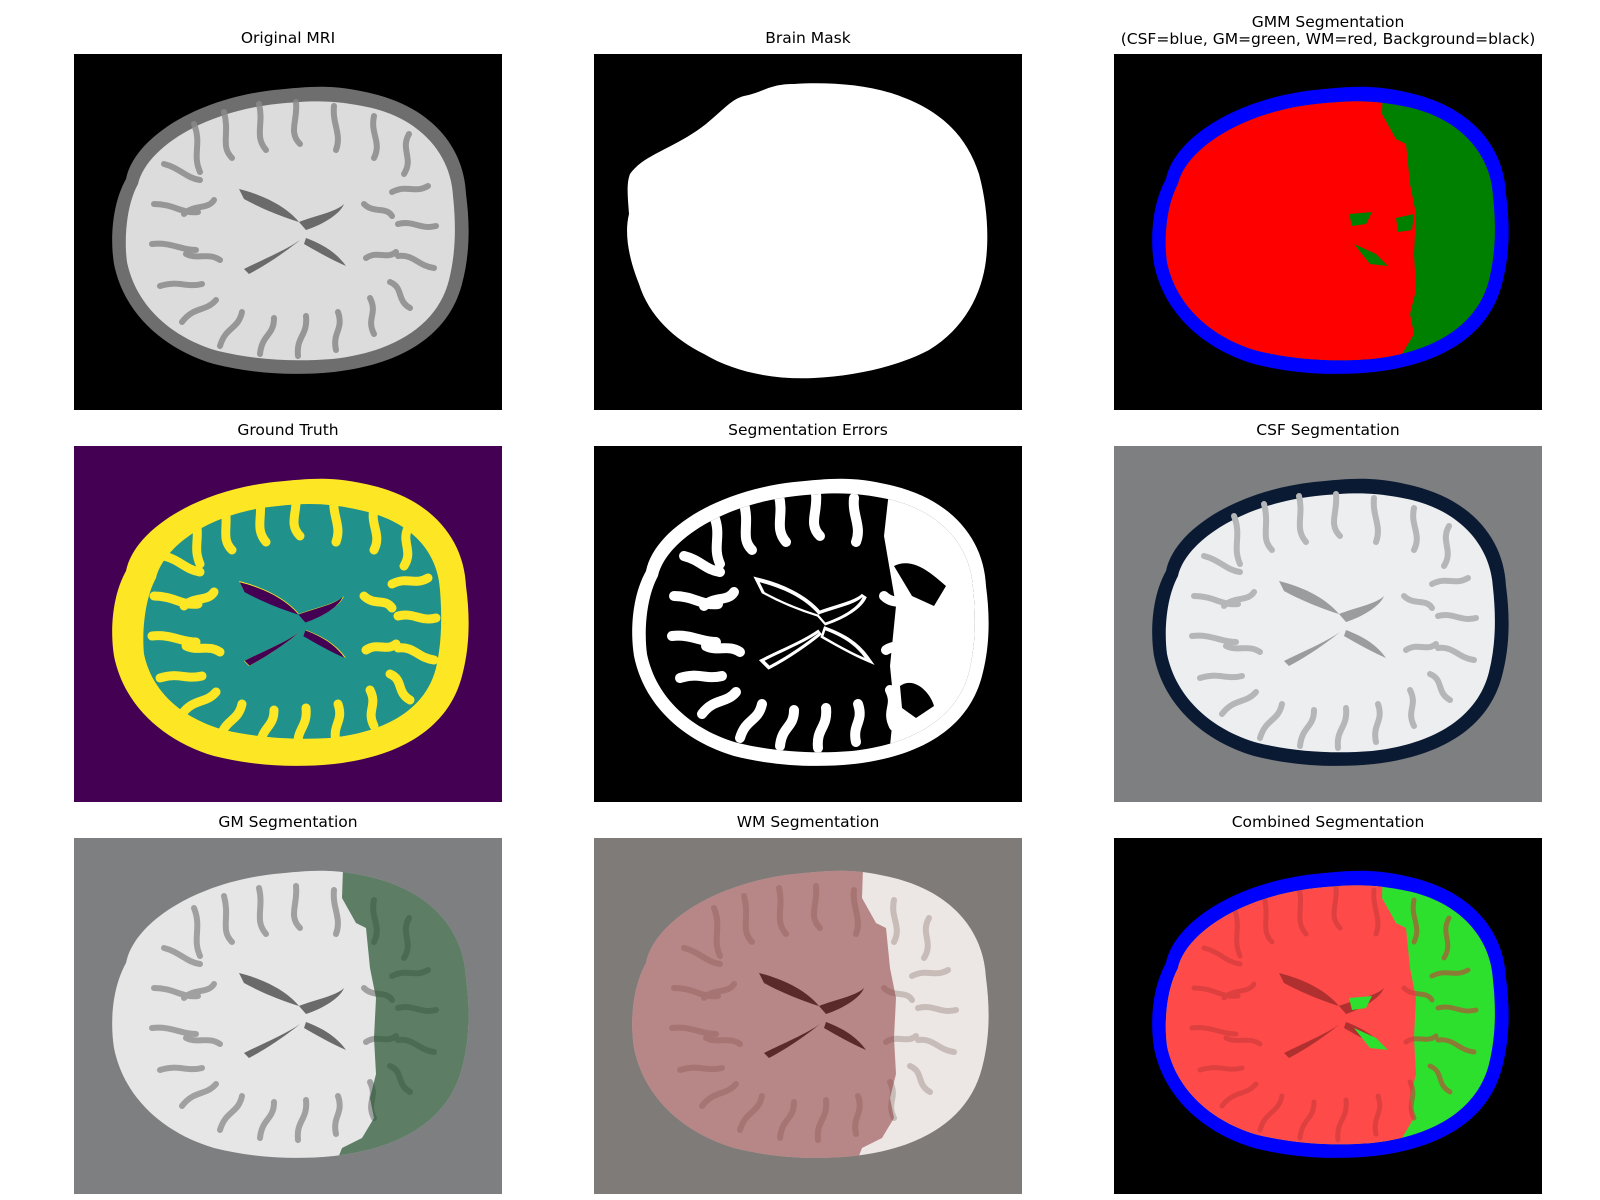 This screenshot has height=1200, width=1600. What do you see at coordinates (1328, 1016) in the screenshot?
I see `combined-image` at bounding box center [1328, 1016].